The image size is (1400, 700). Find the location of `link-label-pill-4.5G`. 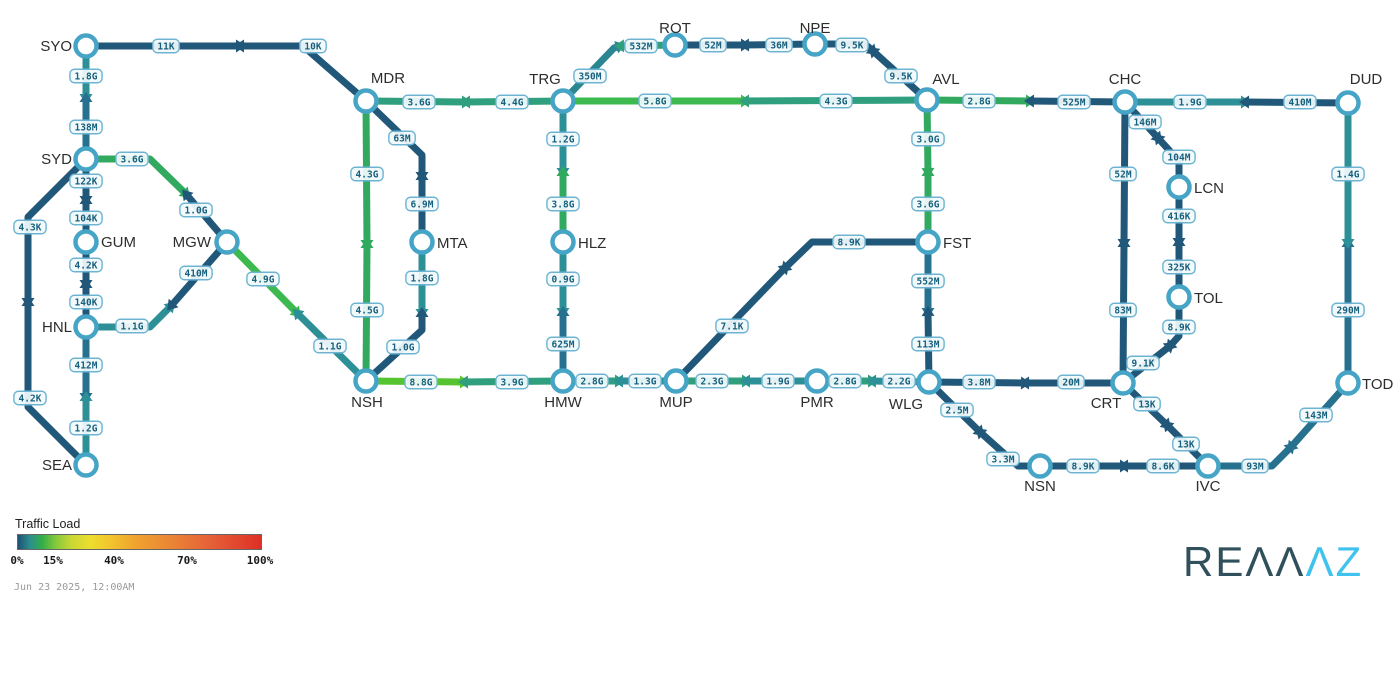

link-label-pill-4.5G is located at coordinates (367, 310).